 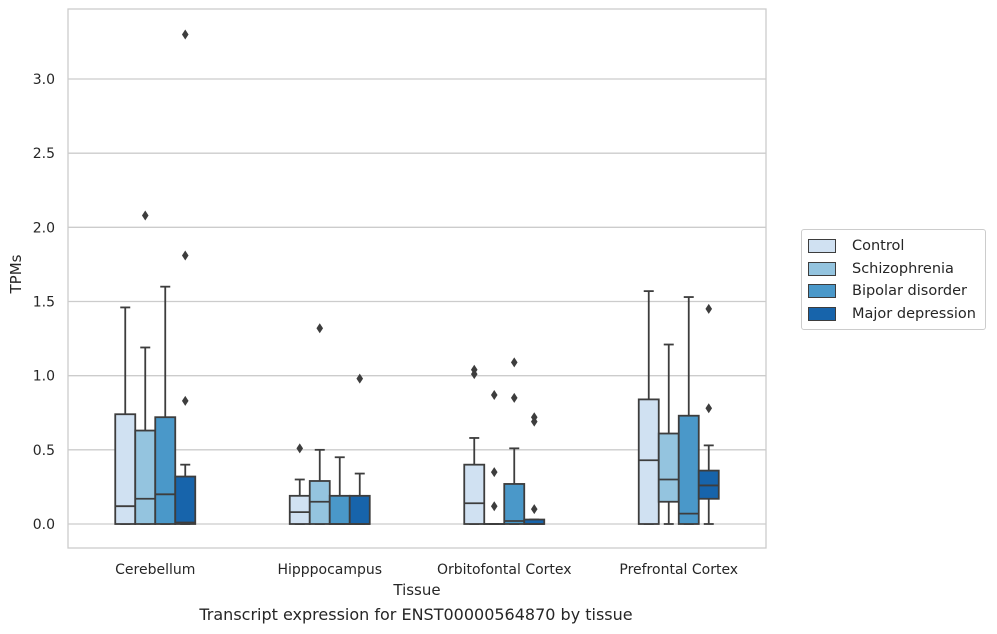 What do you see at coordinates (16, 274) in the screenshot?
I see `y-axis-label: TPMs` at bounding box center [16, 274].